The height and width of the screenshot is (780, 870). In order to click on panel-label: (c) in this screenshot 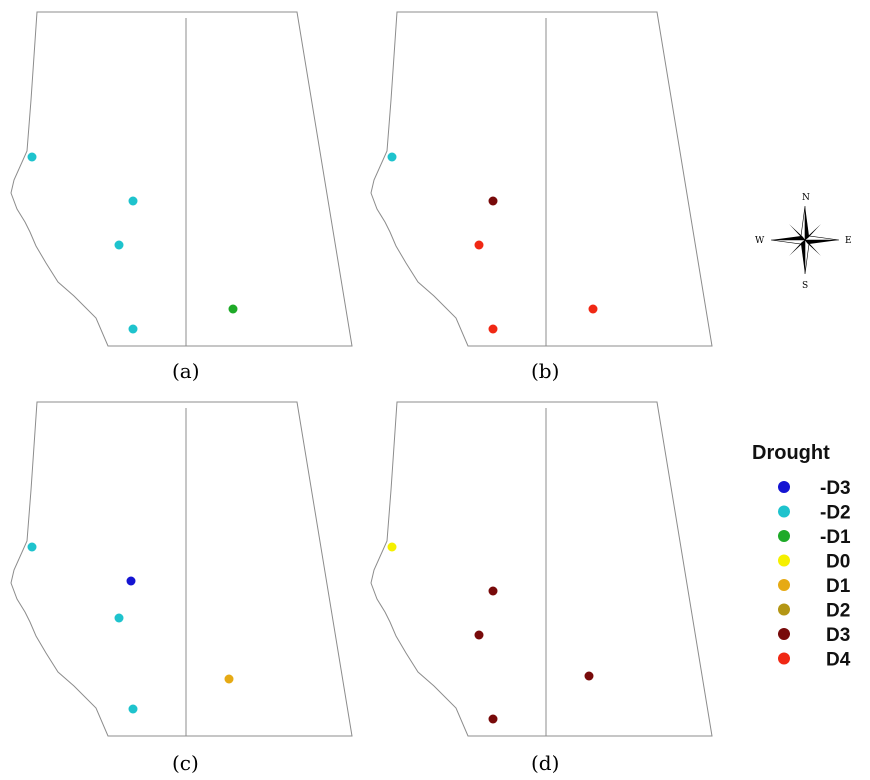, I will do `click(185, 763)`.